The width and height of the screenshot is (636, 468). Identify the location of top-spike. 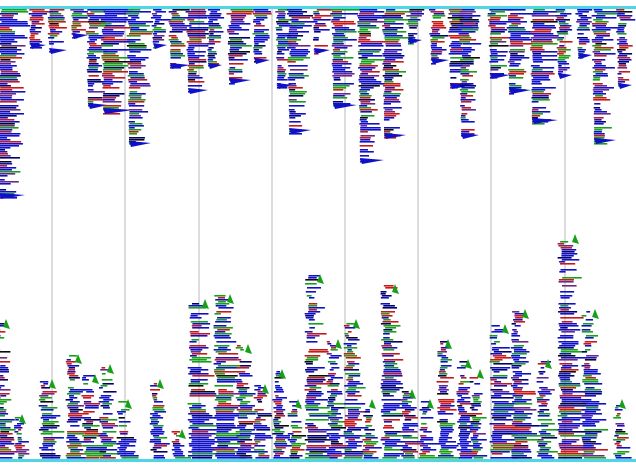
(198, 91).